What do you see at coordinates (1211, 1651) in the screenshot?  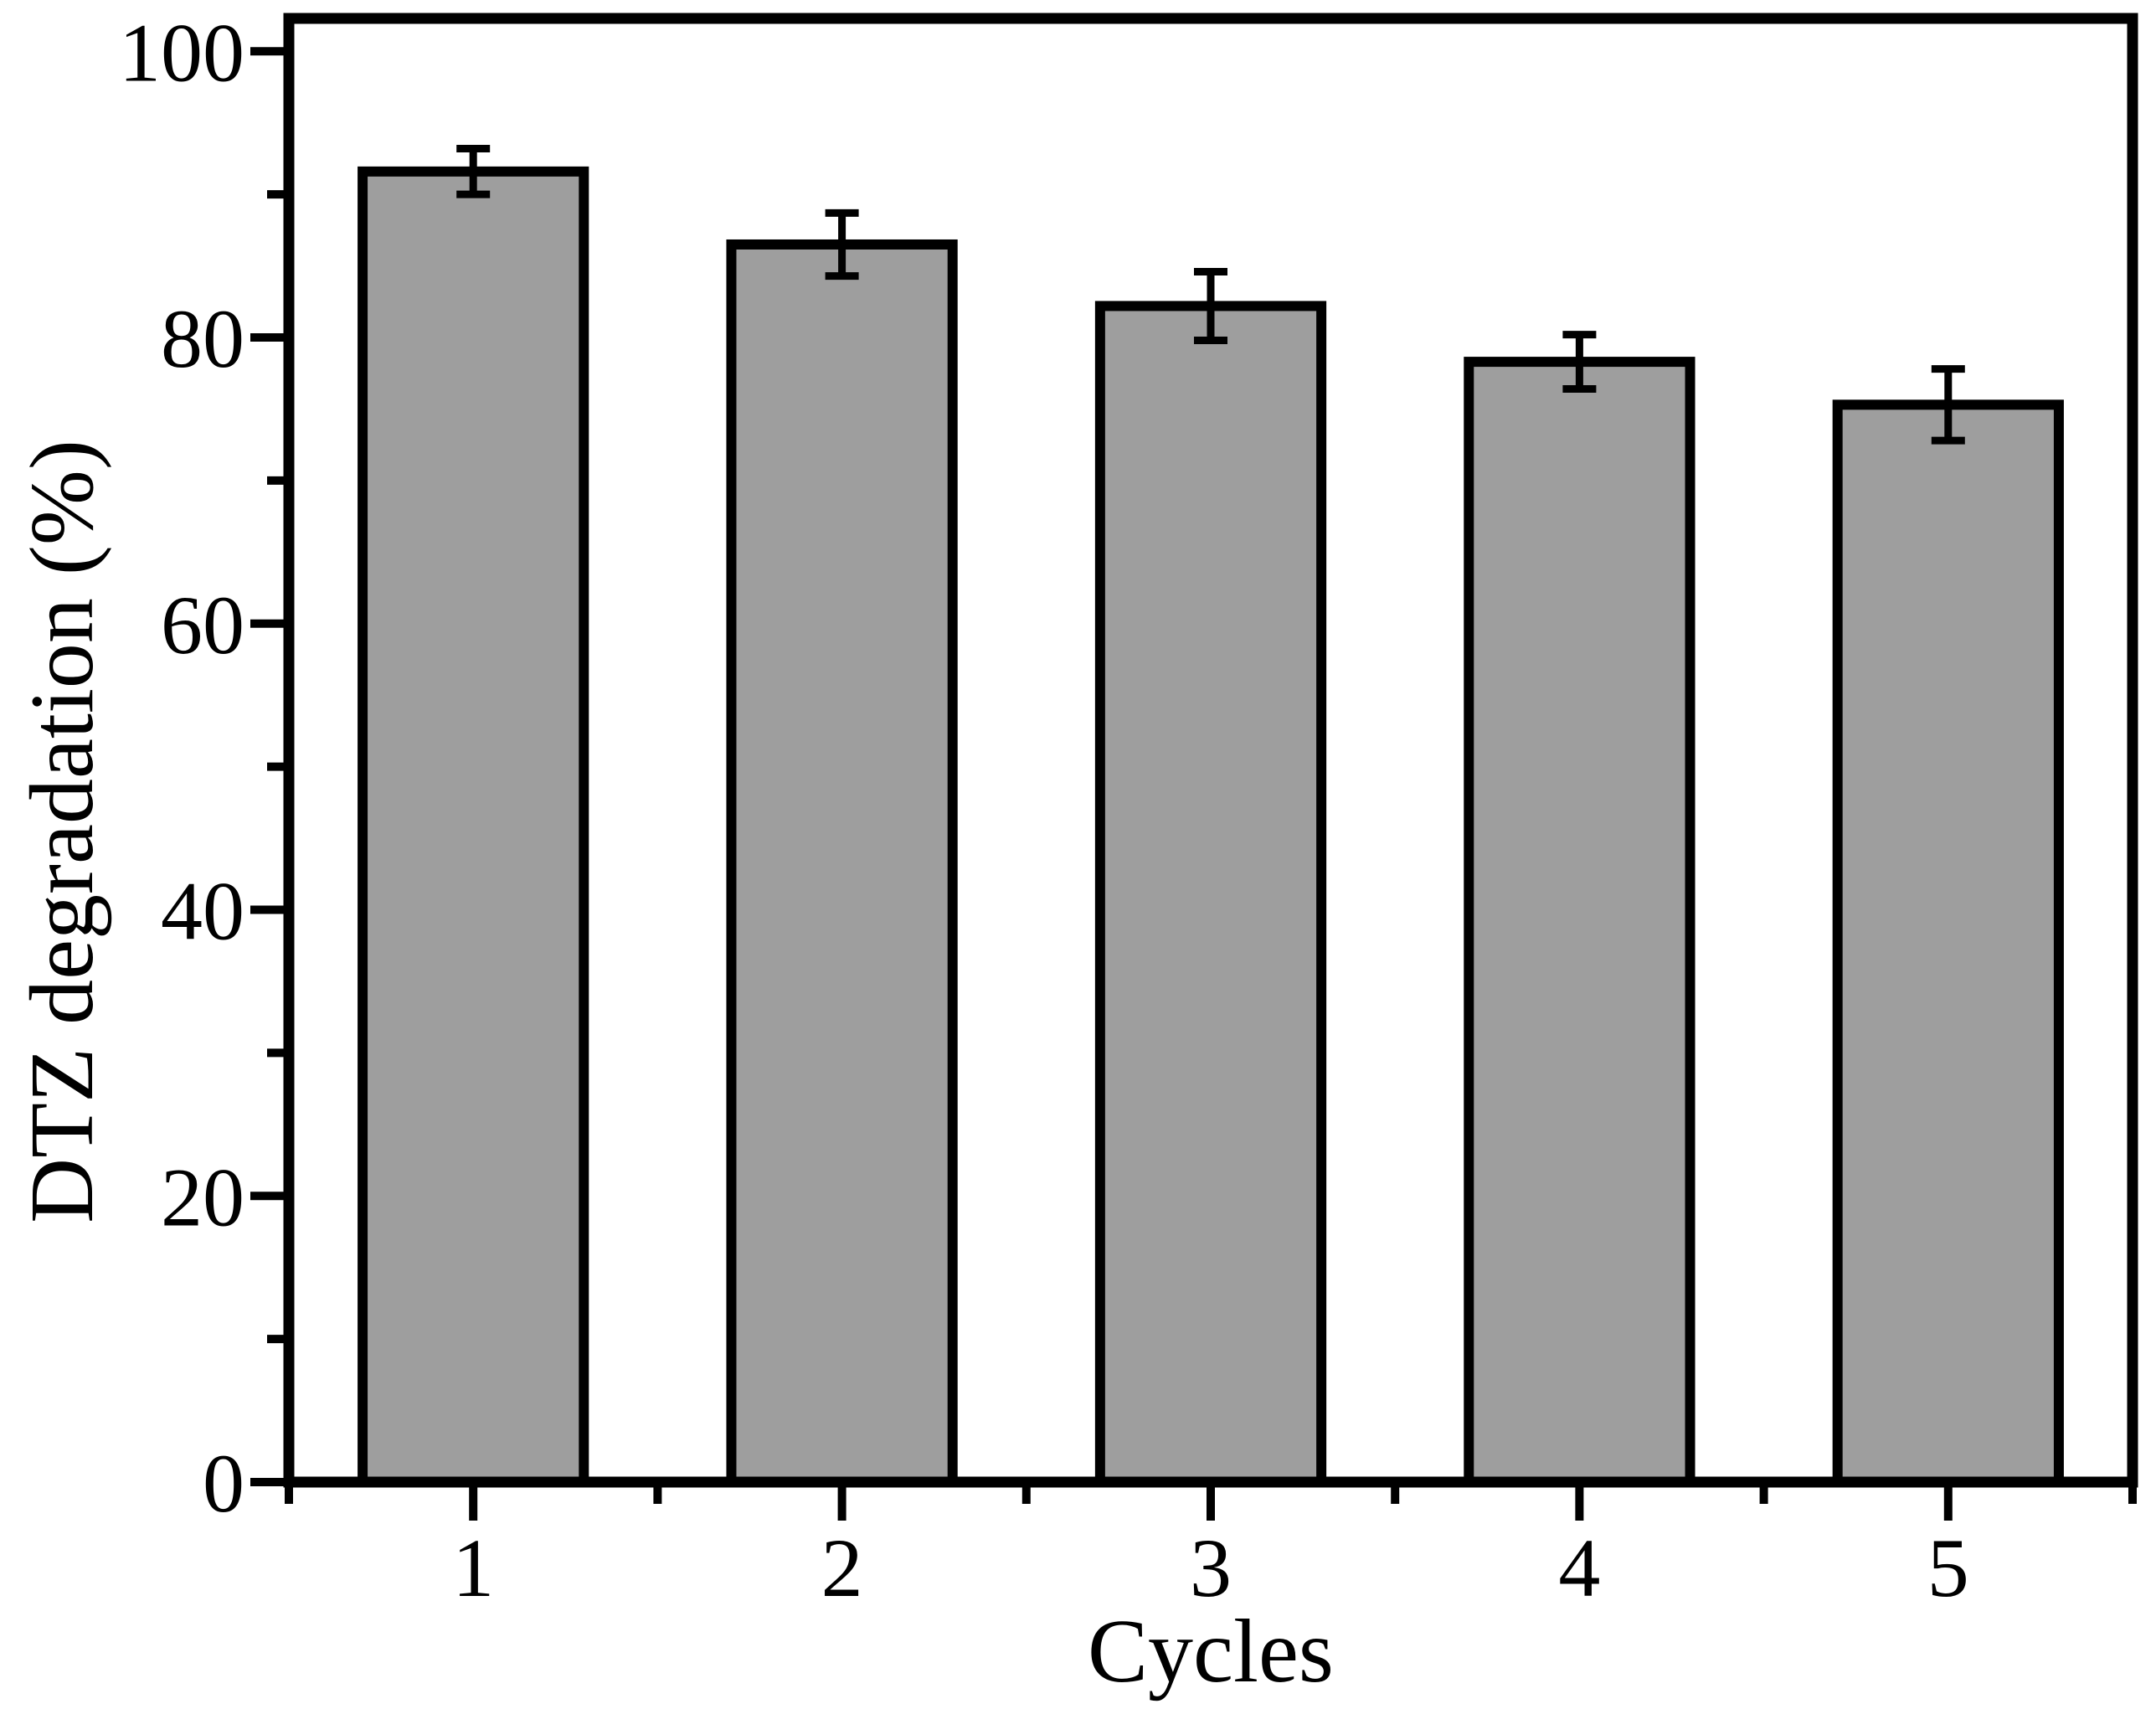 I see `x-axis-label: Cycles` at bounding box center [1211, 1651].